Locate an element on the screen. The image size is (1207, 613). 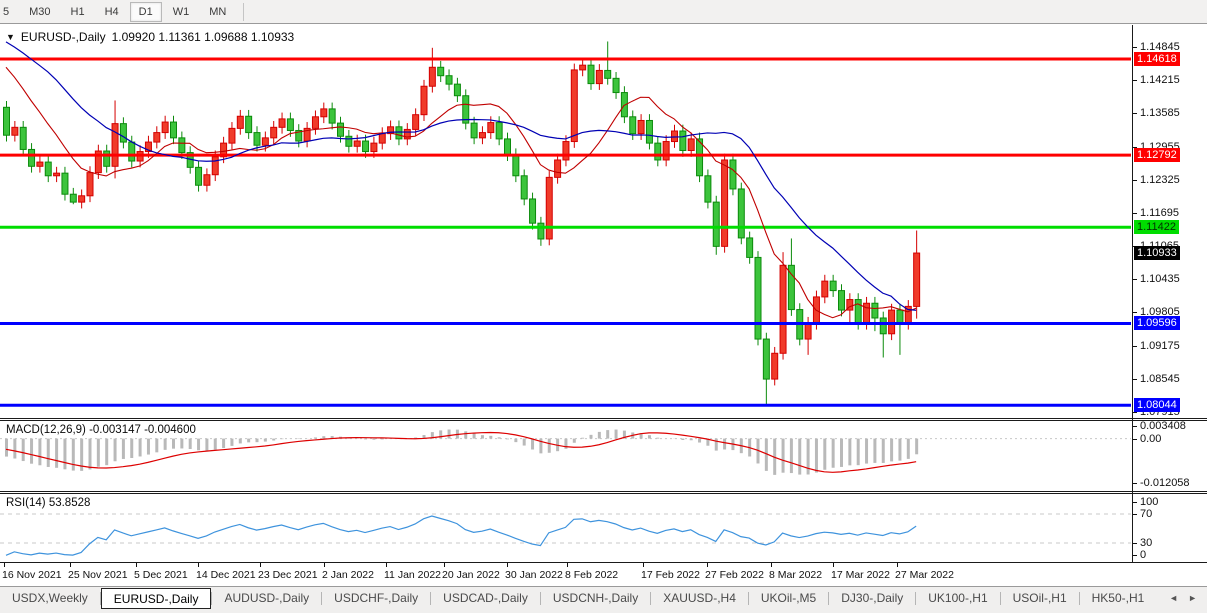
date-label: 27 Mar 2022 is located at coordinates (924, 575).